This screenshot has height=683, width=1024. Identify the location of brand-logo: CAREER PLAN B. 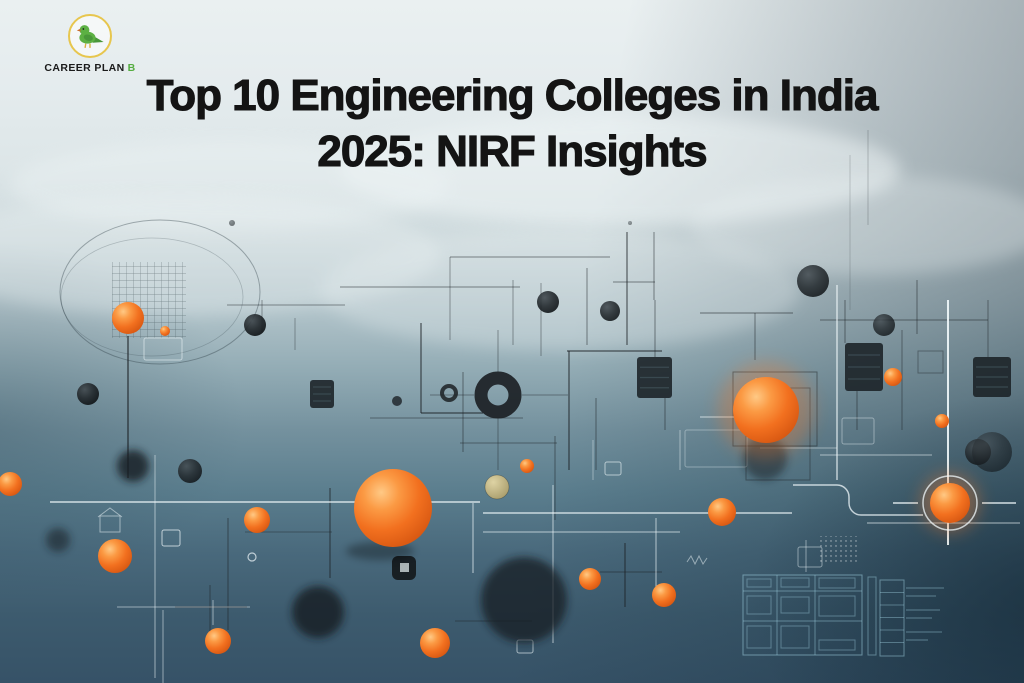
(90, 44).